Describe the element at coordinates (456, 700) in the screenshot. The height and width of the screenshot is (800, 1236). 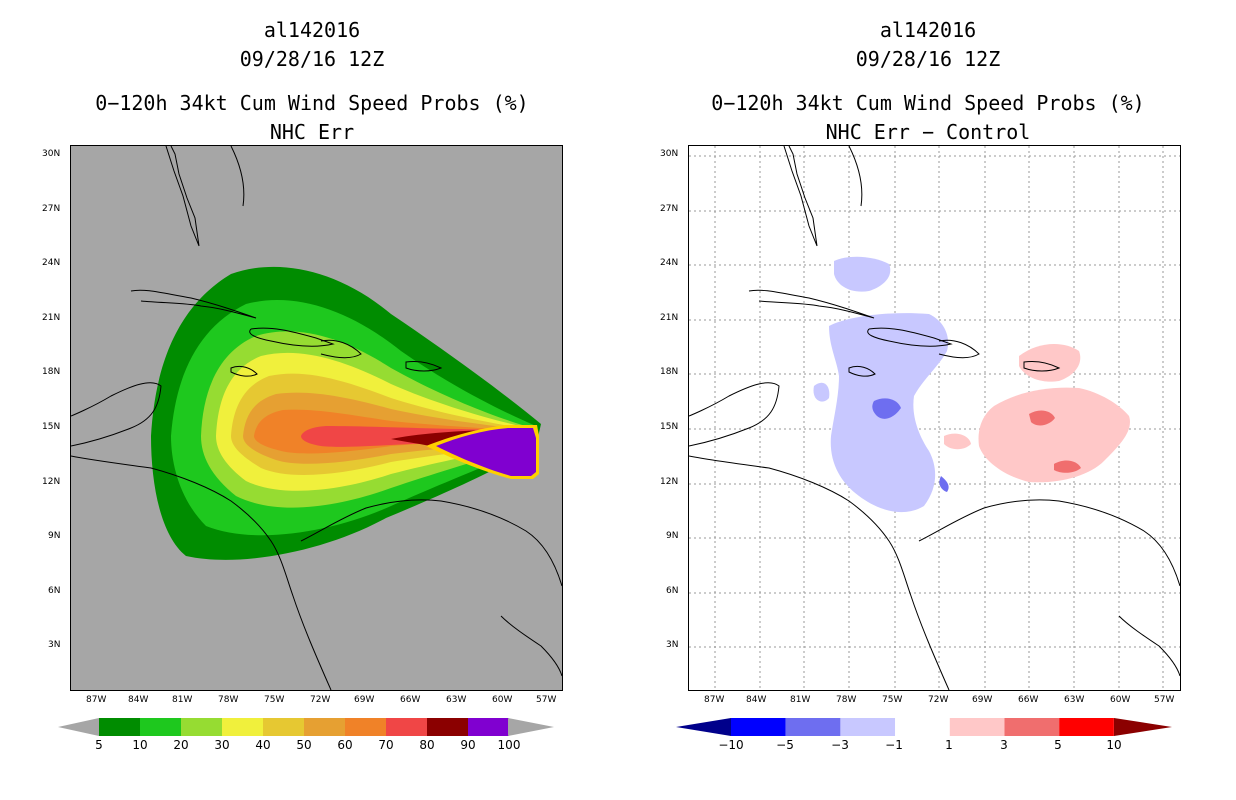
I see `lon-label: 63W` at that location.